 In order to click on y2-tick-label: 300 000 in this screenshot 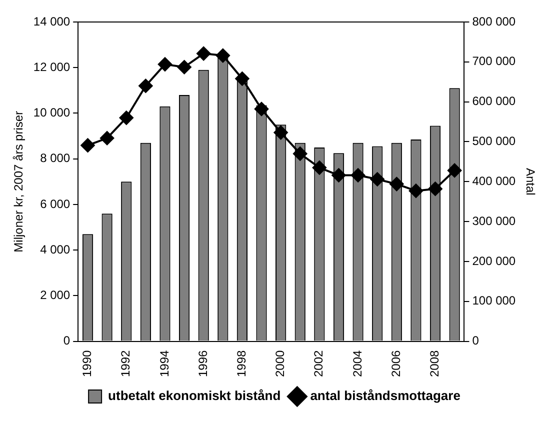, I will do `click(494, 221)`.